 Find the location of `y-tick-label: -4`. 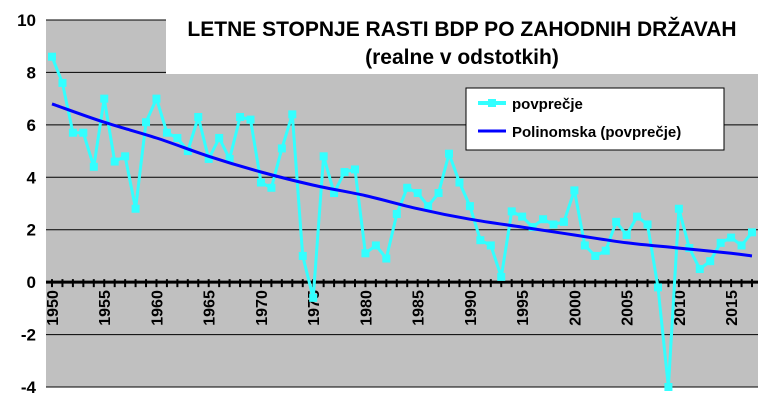

y-tick-label: -4 is located at coordinates (29, 387).